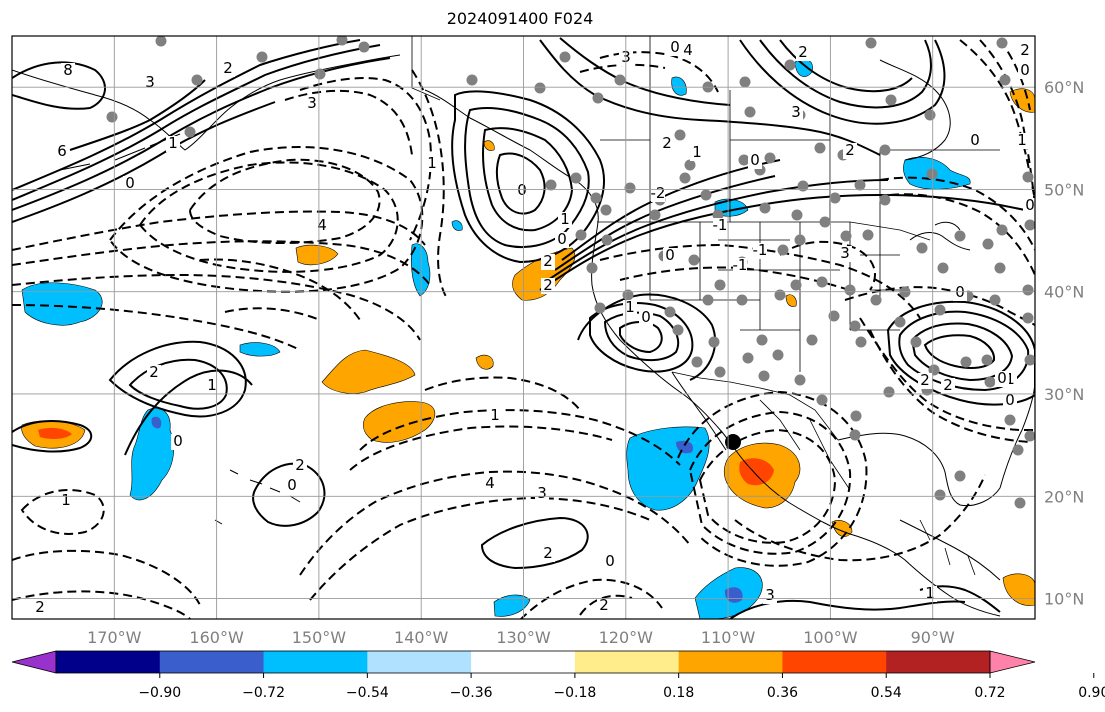 The image size is (1105, 712). What do you see at coordinates (263, 693) in the screenshot?
I see `colorbar-tick-label: −0.72` at bounding box center [263, 693].